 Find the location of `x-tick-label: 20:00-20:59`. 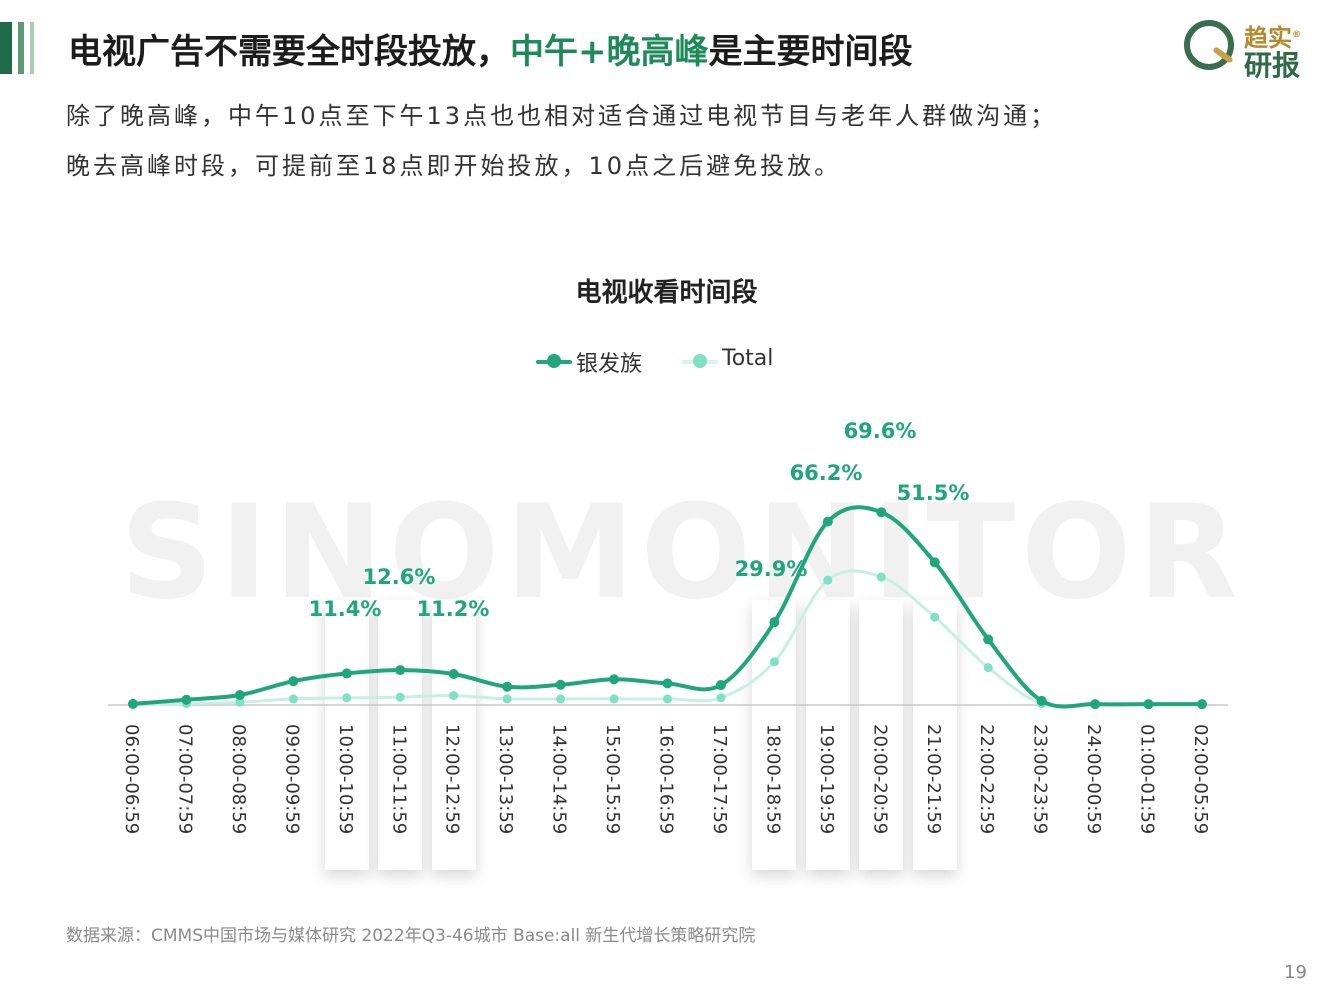

x-tick-label: 20:00-20:59 is located at coordinates (879, 779).